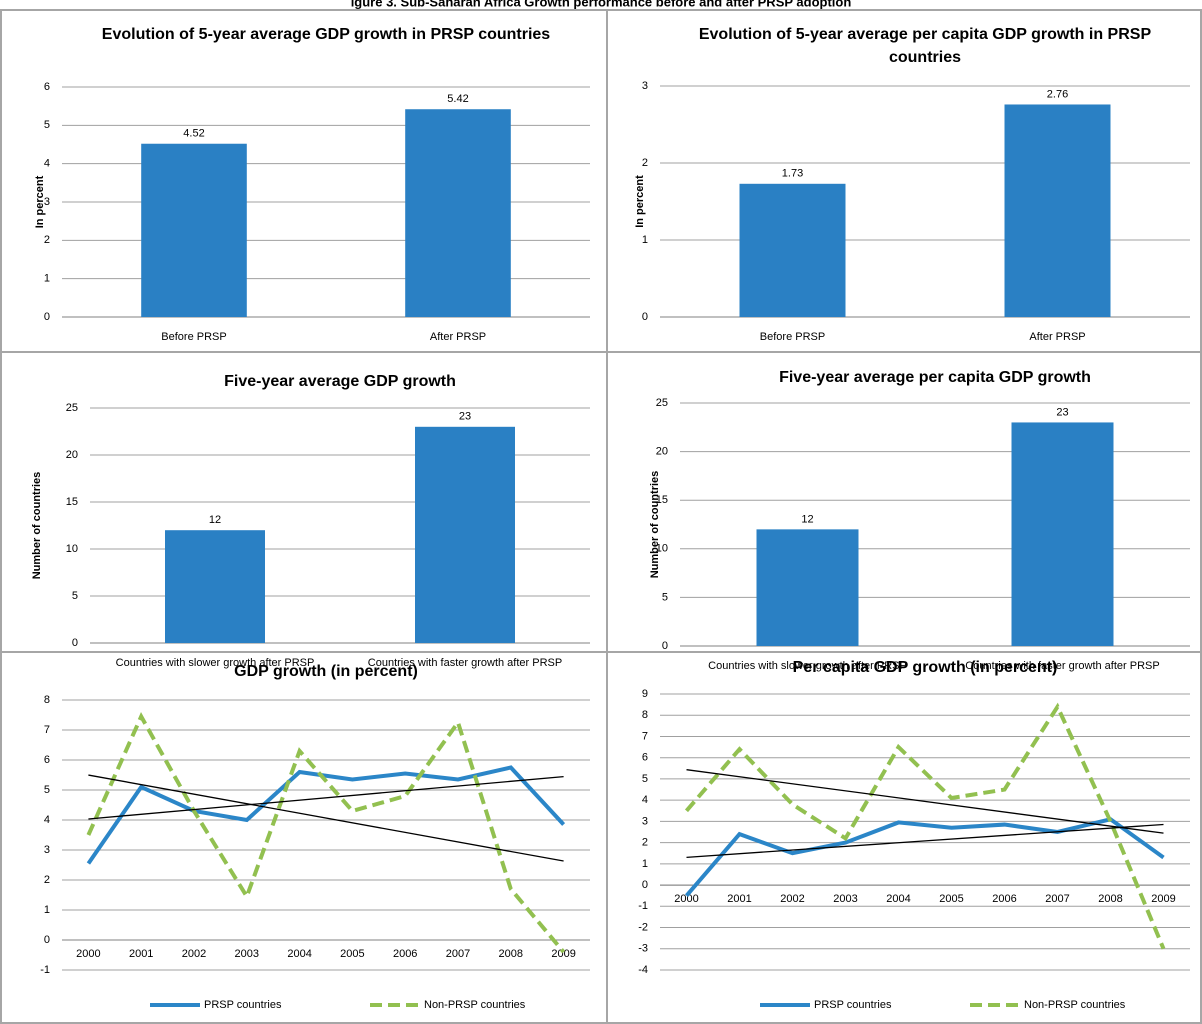 Image resolution: width=1202 pixels, height=1024 pixels. What do you see at coordinates (645, 715) in the screenshot?
I see `y-tick-label: 8` at bounding box center [645, 715].